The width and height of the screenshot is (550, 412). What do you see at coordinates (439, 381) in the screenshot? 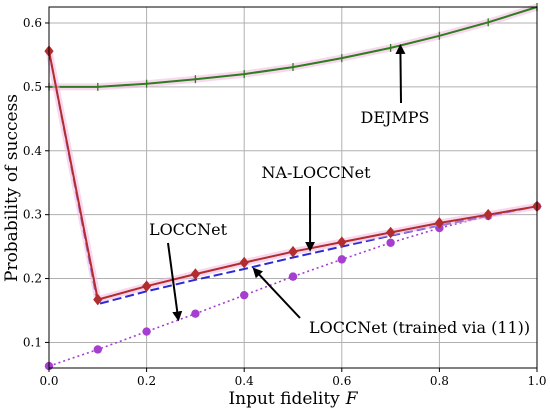
I see `x-tick-label: 0.8` at bounding box center [439, 381].